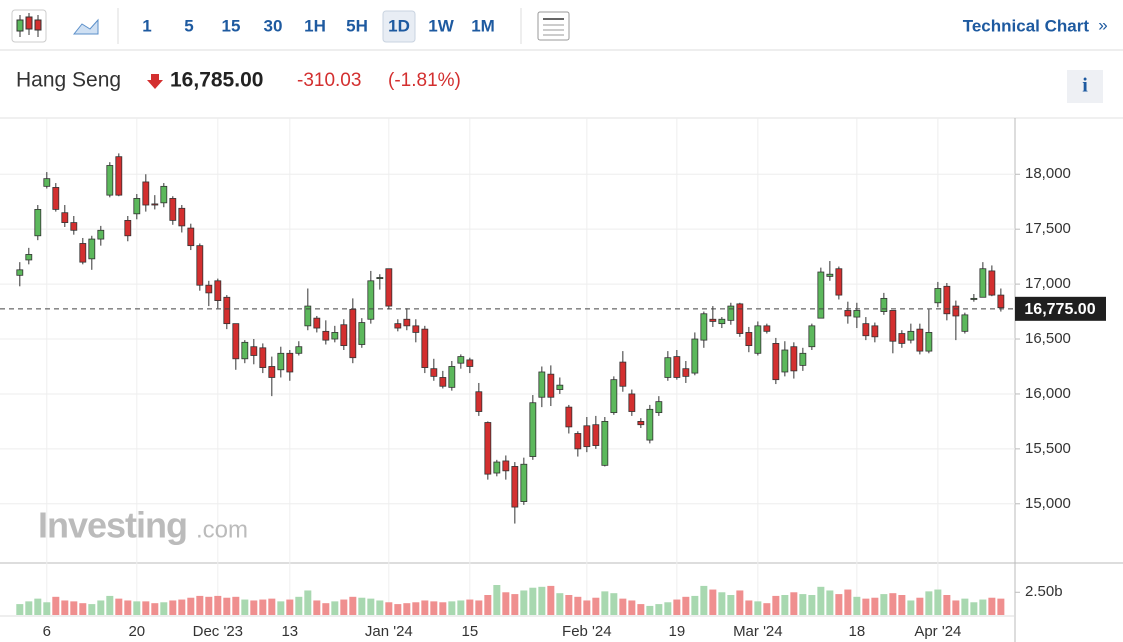  Describe the element at coordinates (677, 631) in the screenshot. I see `x-tick-label: 19` at that location.